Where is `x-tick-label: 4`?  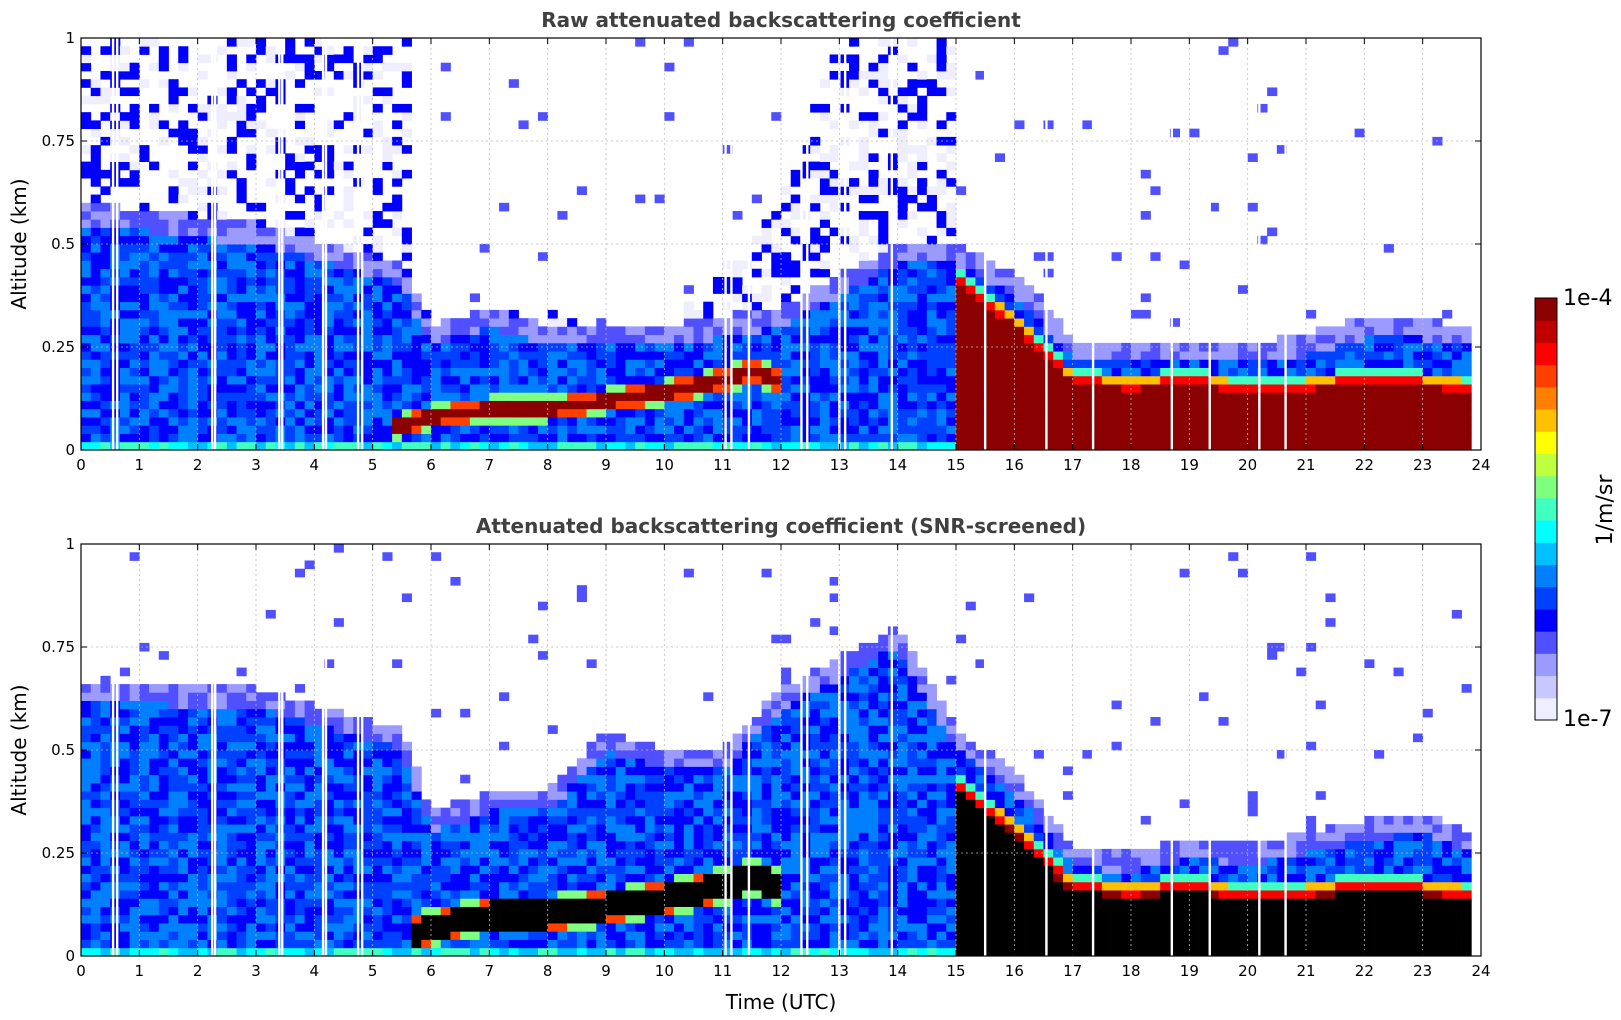 x-tick-label: 4 is located at coordinates (315, 465).